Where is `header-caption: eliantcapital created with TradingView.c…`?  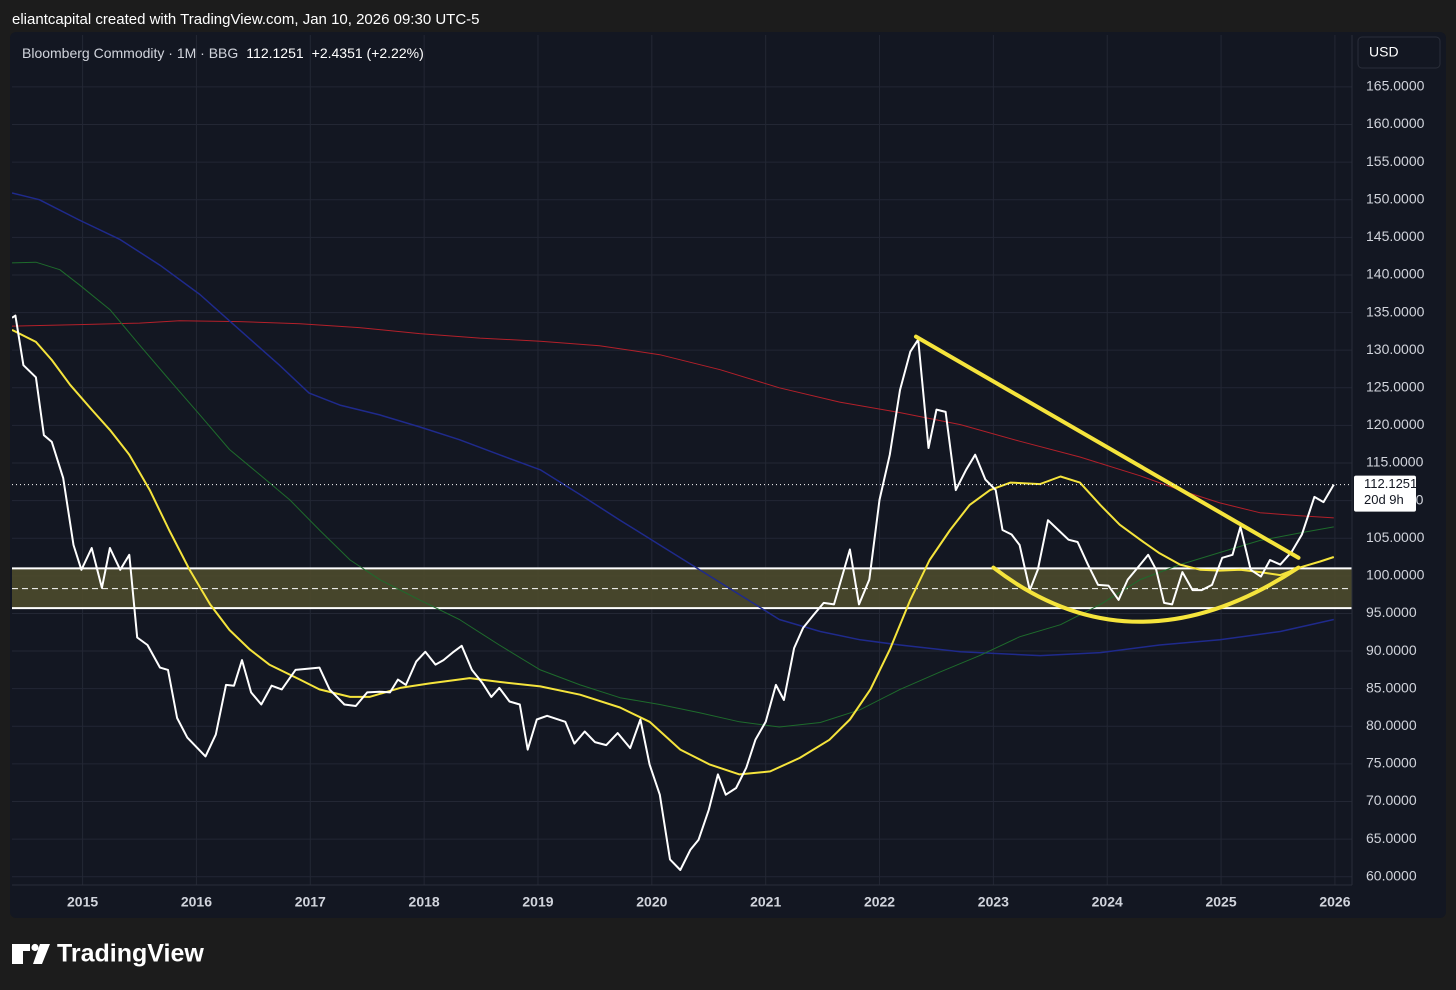 header-caption: eliantcapital created with TradingView.c… is located at coordinates (246, 19).